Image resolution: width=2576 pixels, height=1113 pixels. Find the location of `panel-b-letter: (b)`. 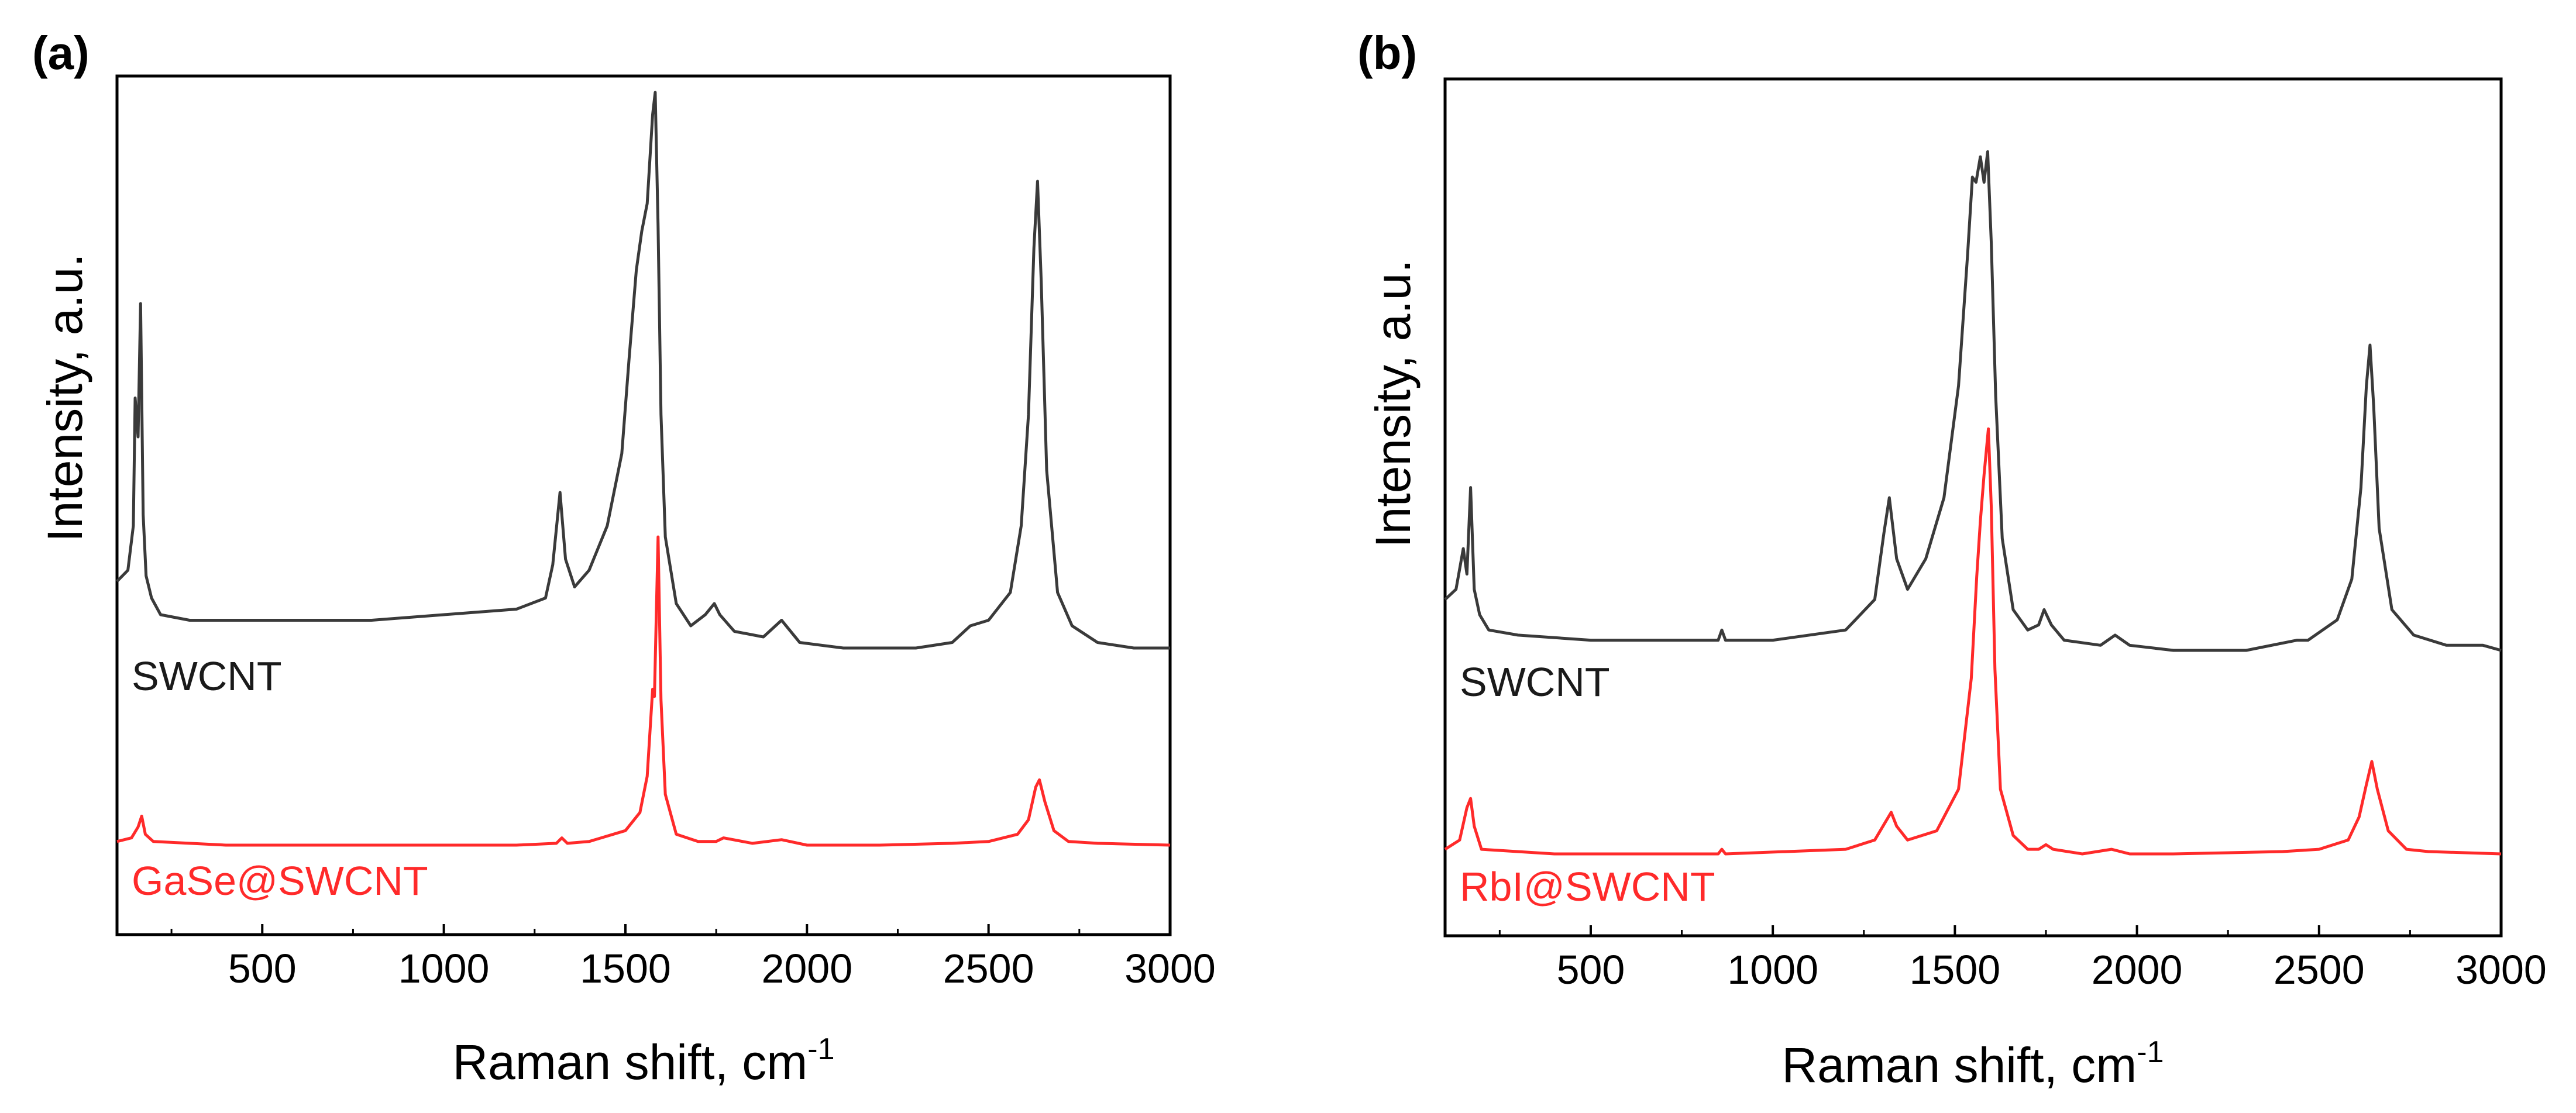

panel-b-letter: (b) is located at coordinates (1387, 53).